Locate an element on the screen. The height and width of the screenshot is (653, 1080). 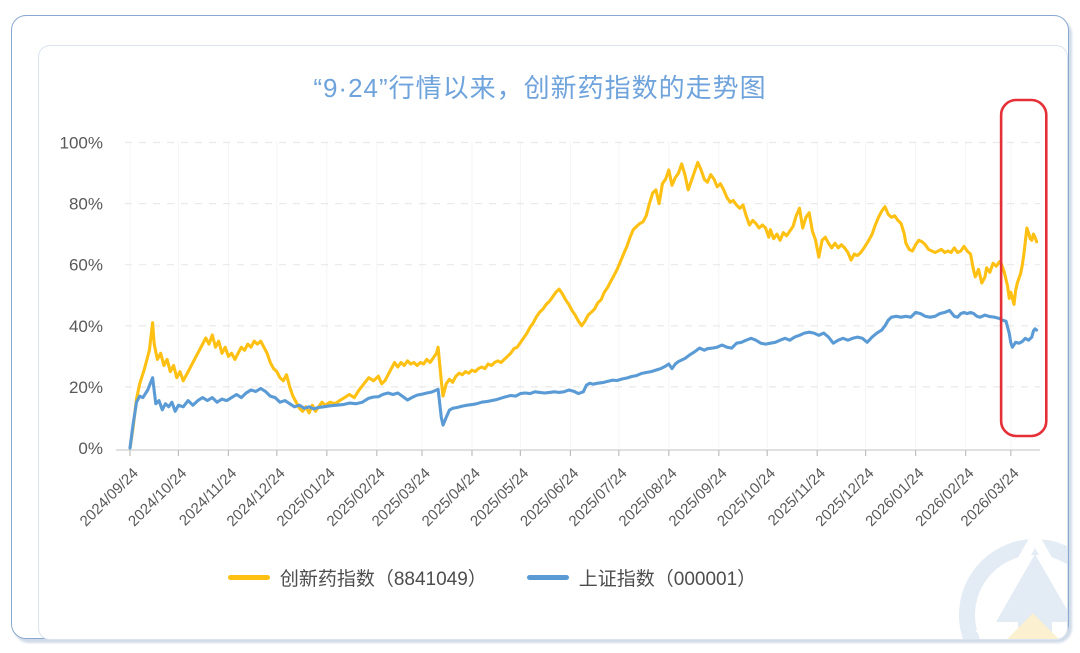
legend-item-innovation-drug-index: 创新药指数（8841049） is located at coordinates (357, 577).